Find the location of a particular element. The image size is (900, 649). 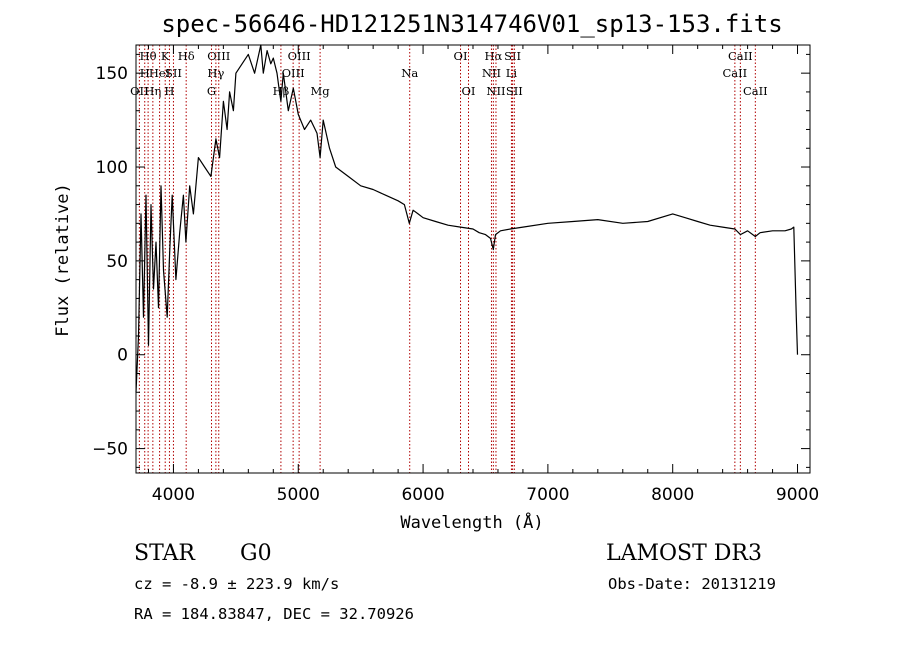

spectral-line-label-22: SII is located at coordinates (512, 56).